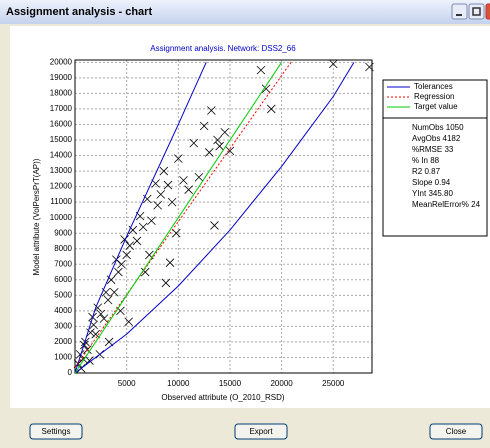 The image size is (490, 448). I want to click on y-tick-label: 17000, so click(61, 108).